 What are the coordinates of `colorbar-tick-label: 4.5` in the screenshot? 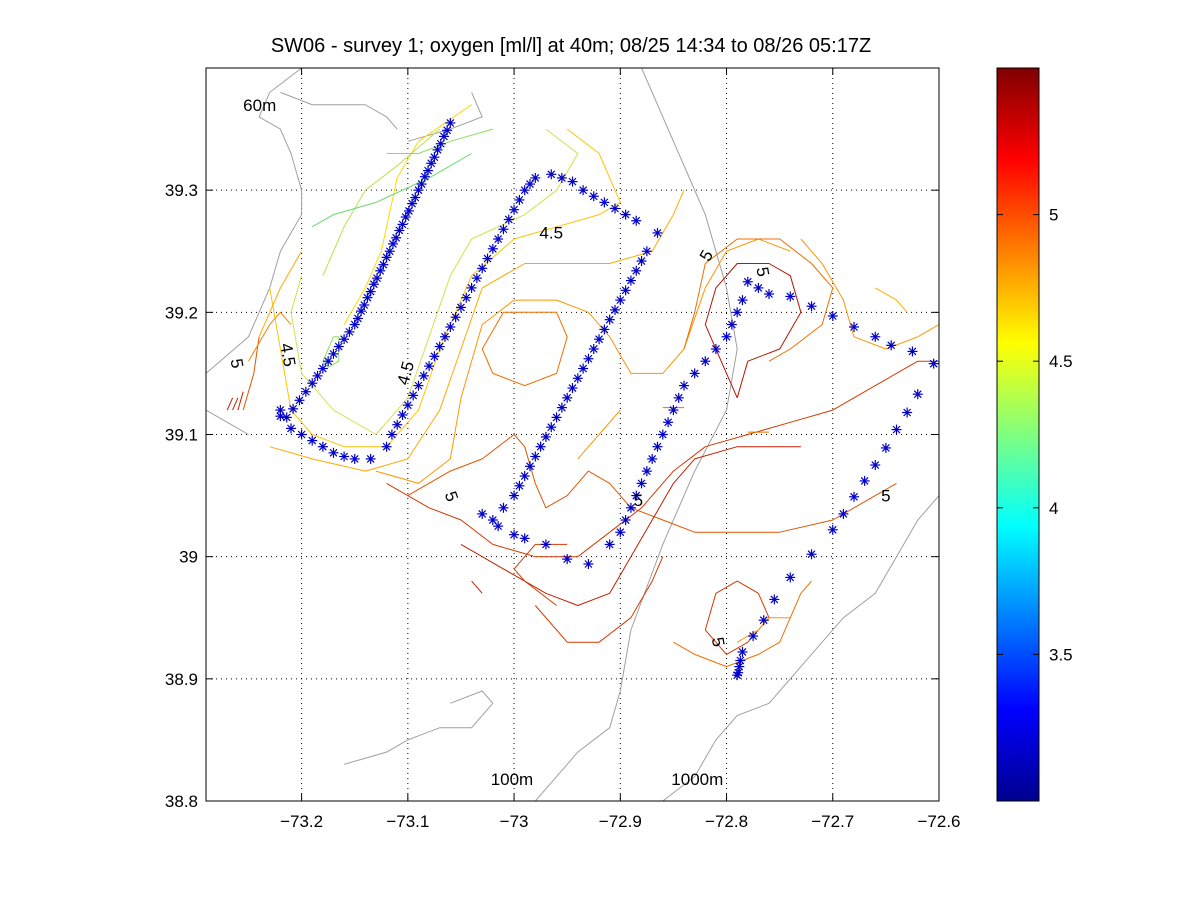 It's located at (1061, 361).